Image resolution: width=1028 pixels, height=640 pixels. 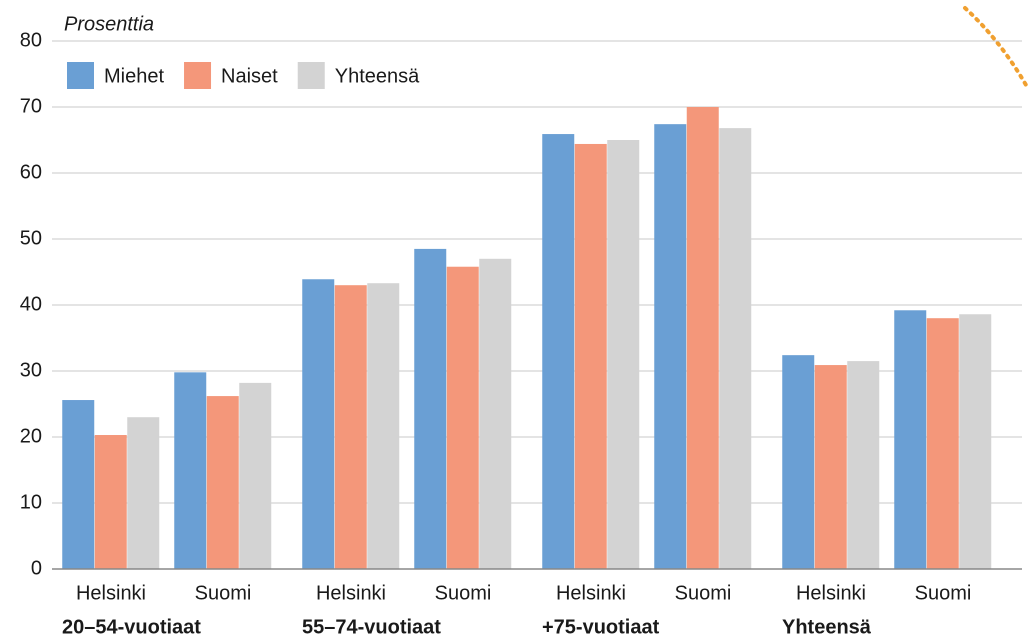 What do you see at coordinates (36, 568) in the screenshot?
I see `y-tick-label: 0` at bounding box center [36, 568].